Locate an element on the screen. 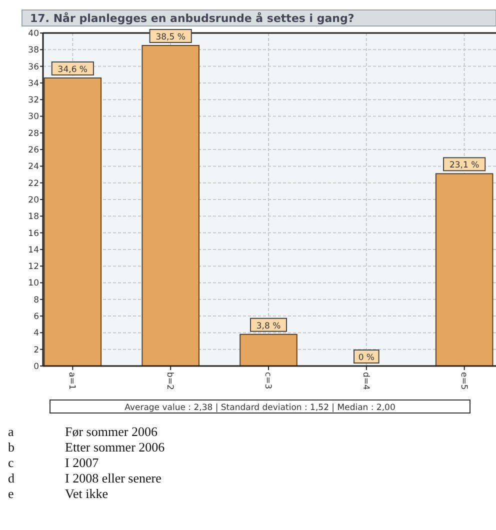 This screenshot has height=530, width=496. y-tick-label: 28 is located at coordinates (33, 133).